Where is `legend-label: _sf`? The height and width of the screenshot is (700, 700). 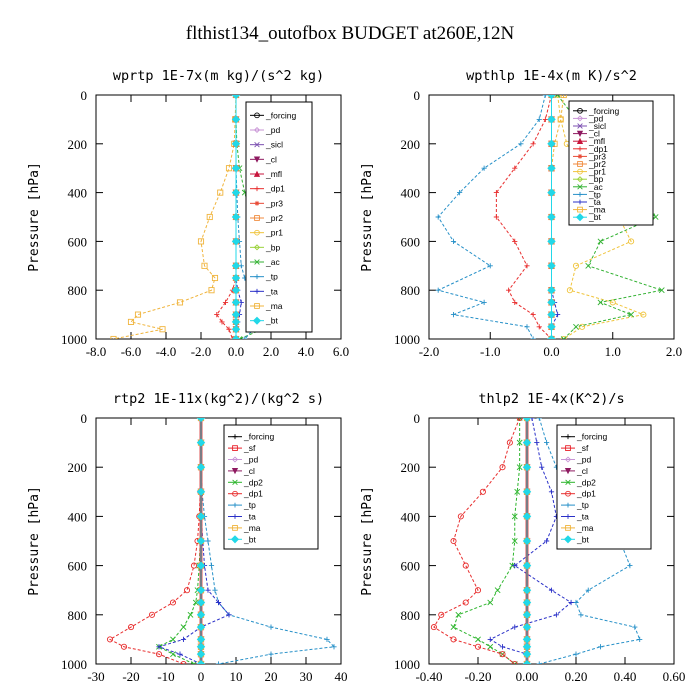 legend-label: _sf is located at coordinates (582, 448).